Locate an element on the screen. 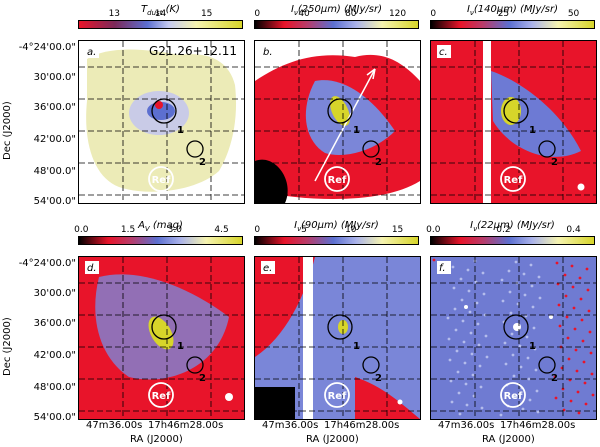  filament is located at coordinates (536, 114).